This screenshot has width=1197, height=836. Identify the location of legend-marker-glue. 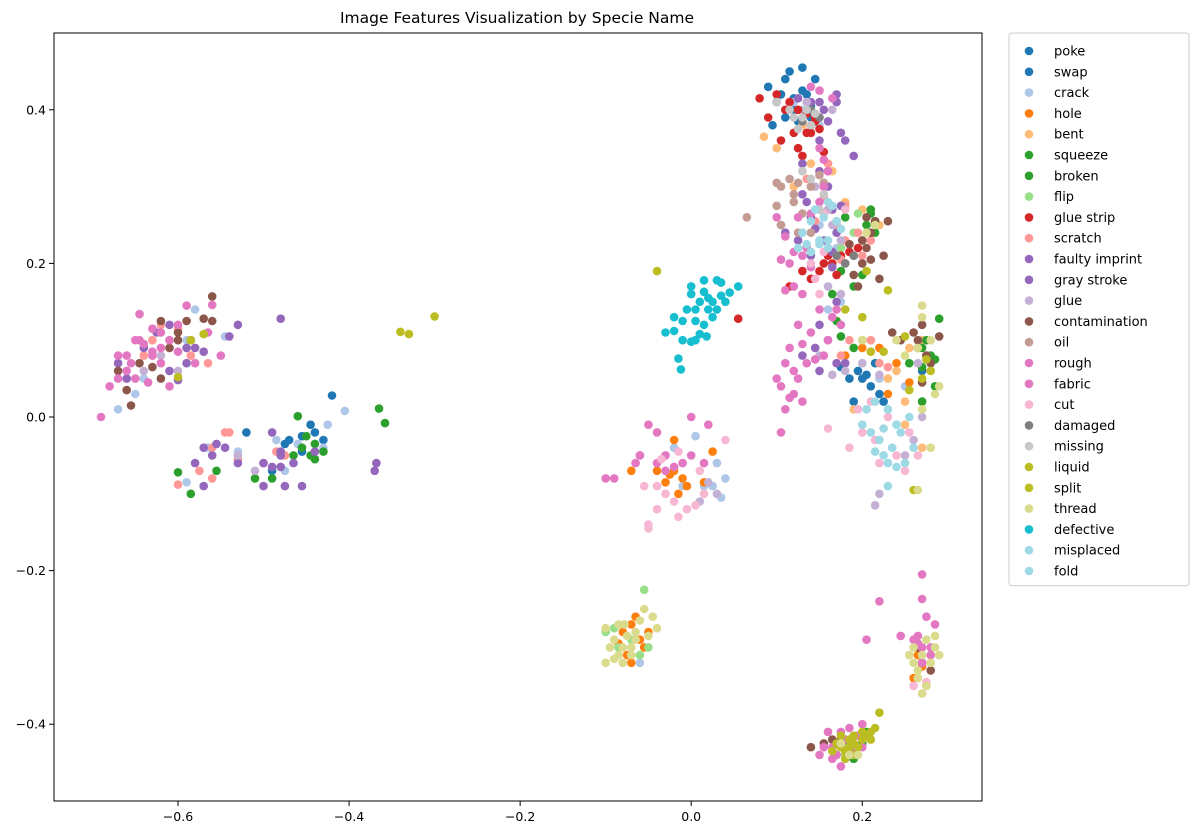
(1029, 300).